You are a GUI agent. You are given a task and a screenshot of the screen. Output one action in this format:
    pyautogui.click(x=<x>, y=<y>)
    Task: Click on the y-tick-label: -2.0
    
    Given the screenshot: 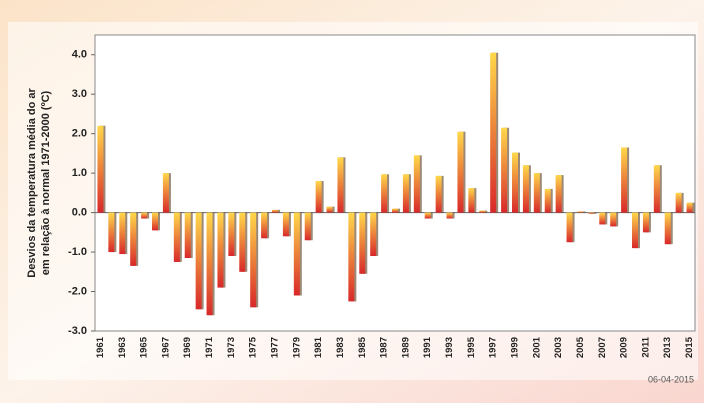 What is the action you would take?
    pyautogui.click(x=77, y=291)
    